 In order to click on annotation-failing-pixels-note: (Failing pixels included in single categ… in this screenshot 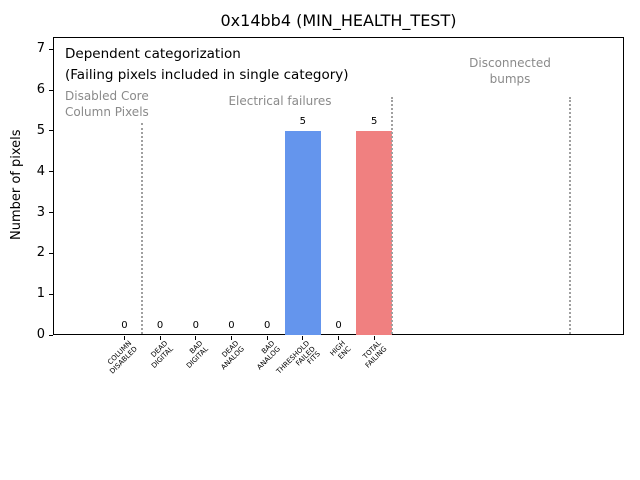, I will do `click(207, 75)`.